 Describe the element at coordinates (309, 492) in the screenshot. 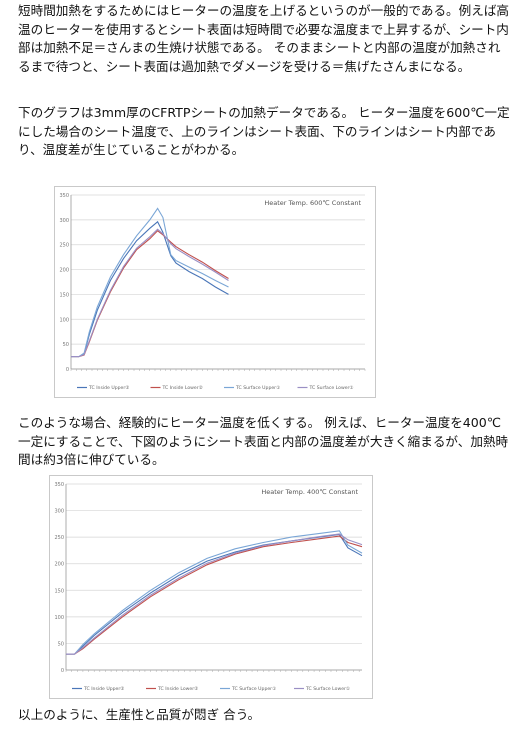

I see `chart-title: Heater Temp. 400℃ Constant` at that location.